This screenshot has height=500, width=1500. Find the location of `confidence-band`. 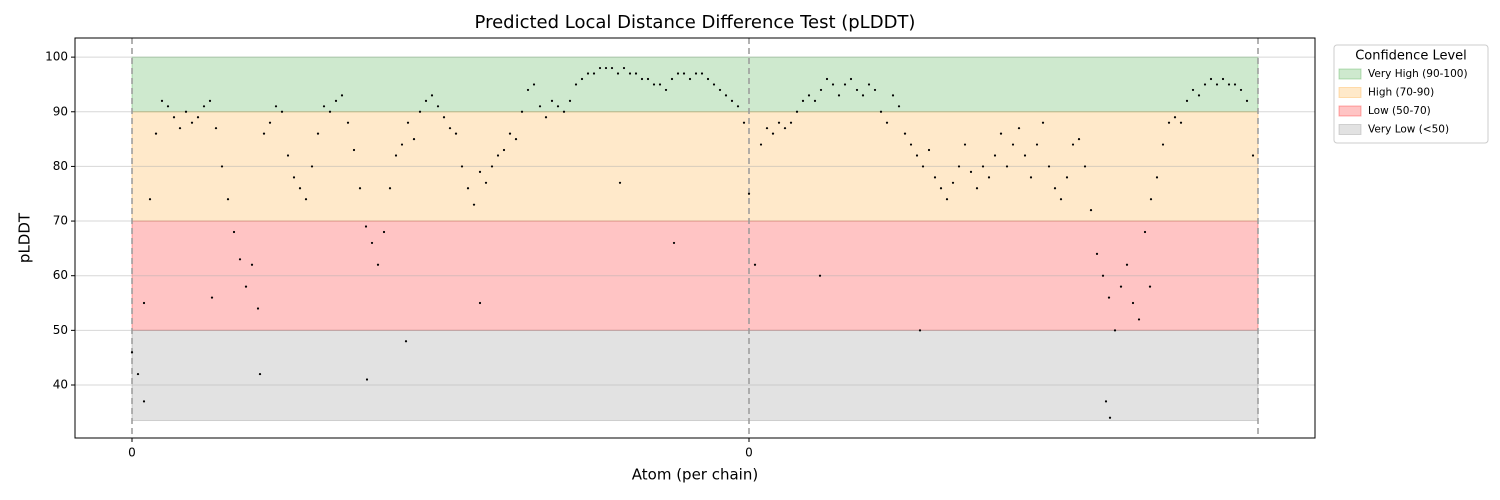

confidence-band is located at coordinates (695, 375).